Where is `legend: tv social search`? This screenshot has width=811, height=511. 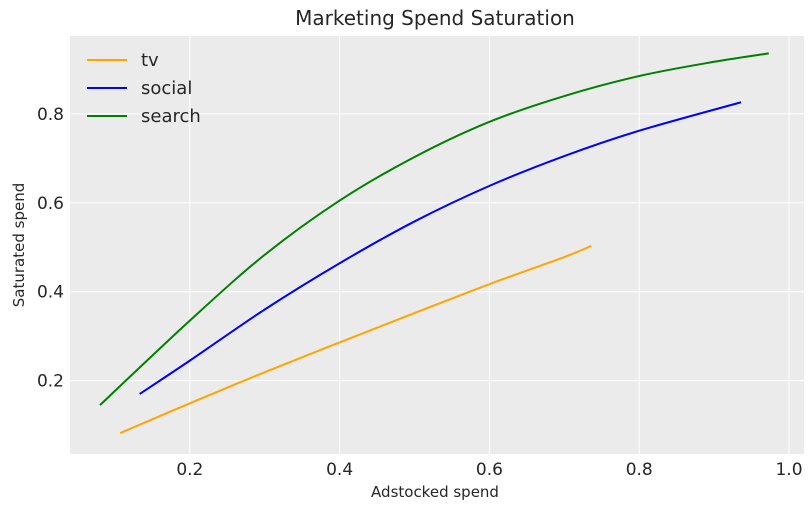
legend: tv social search is located at coordinates (144, 88).